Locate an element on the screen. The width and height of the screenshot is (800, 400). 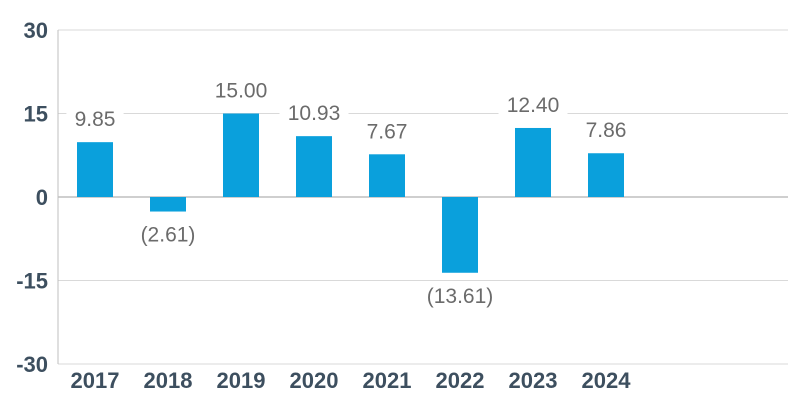
y-tick-label: 15 is located at coordinates (36, 114).